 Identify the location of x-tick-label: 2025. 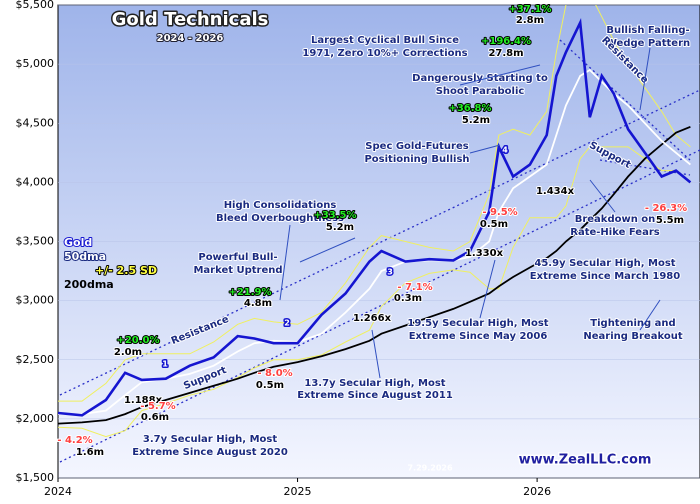
(298, 491).